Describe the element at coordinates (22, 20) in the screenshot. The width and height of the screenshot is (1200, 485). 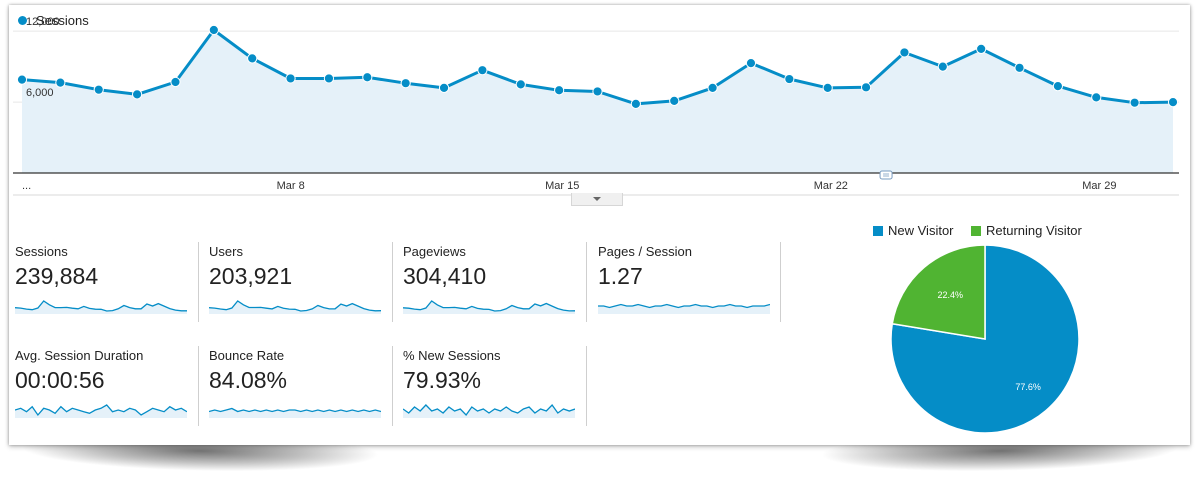
I see `legend-dot-icon` at that location.